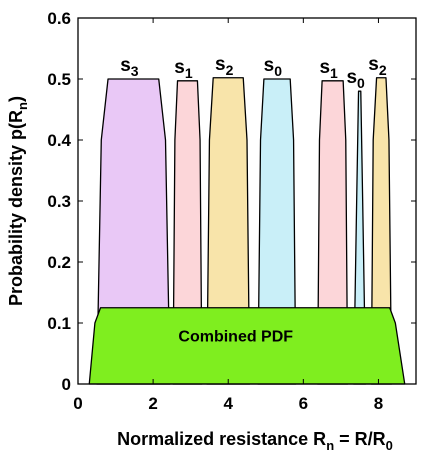 The height and width of the screenshot is (460, 435). I want to click on x-axis-label: Normalized resistance Rn = R/R0, so click(255, 441).